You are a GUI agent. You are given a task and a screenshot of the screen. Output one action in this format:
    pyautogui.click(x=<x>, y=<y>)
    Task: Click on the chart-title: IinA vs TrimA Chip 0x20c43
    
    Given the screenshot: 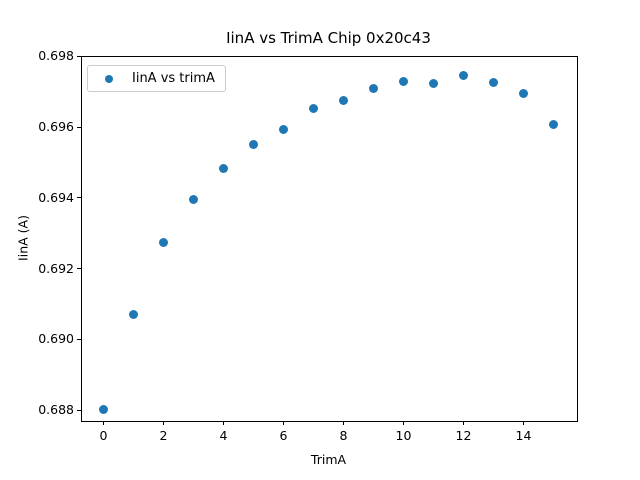 What is the action you would take?
    pyautogui.click(x=328, y=38)
    